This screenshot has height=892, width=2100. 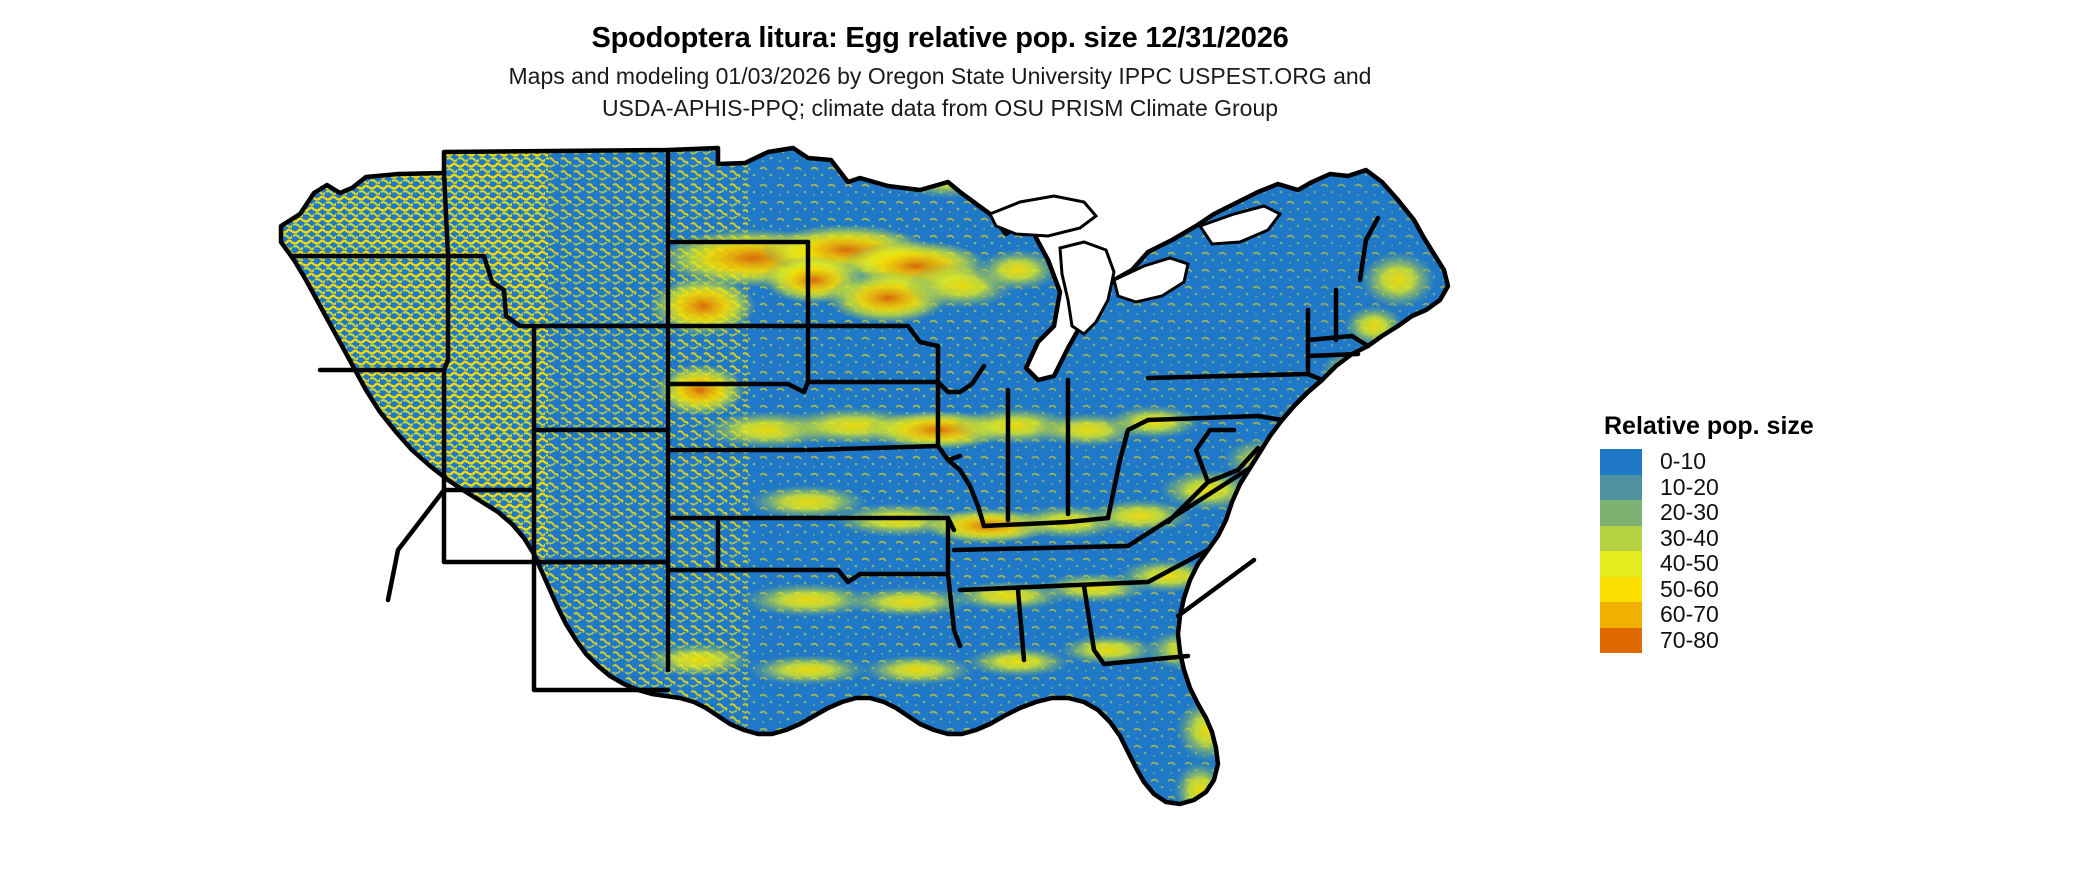 What do you see at coordinates (1689, 563) in the screenshot?
I see `legend-label: 40-50` at bounding box center [1689, 563].